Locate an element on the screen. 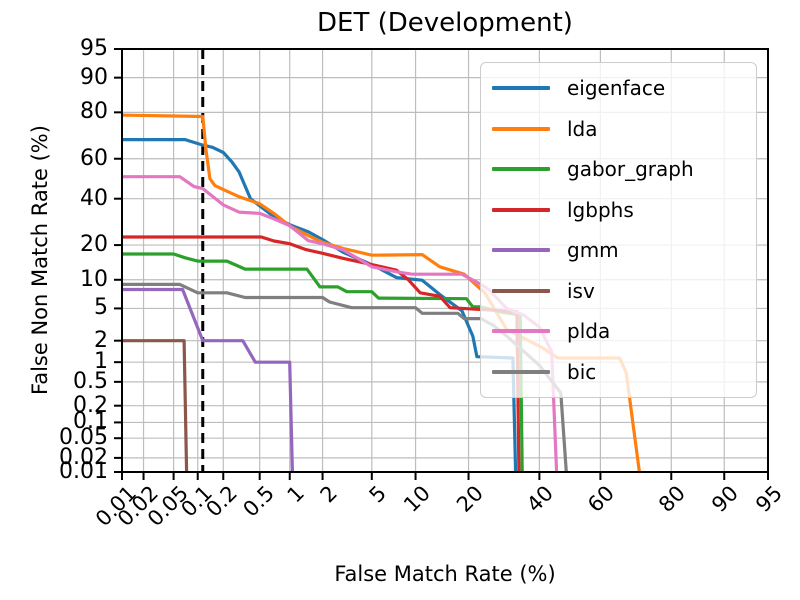 The height and width of the screenshot is (600, 800). legend-item-isv: isv is located at coordinates (618, 291).